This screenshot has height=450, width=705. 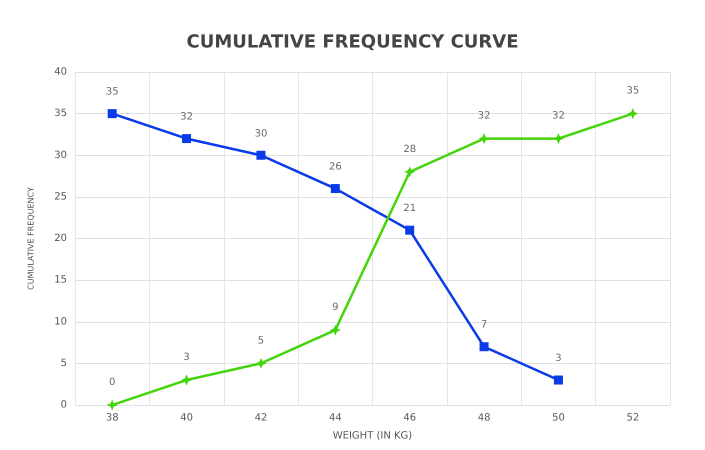 I want to click on data-label: 21, so click(x=409, y=208).